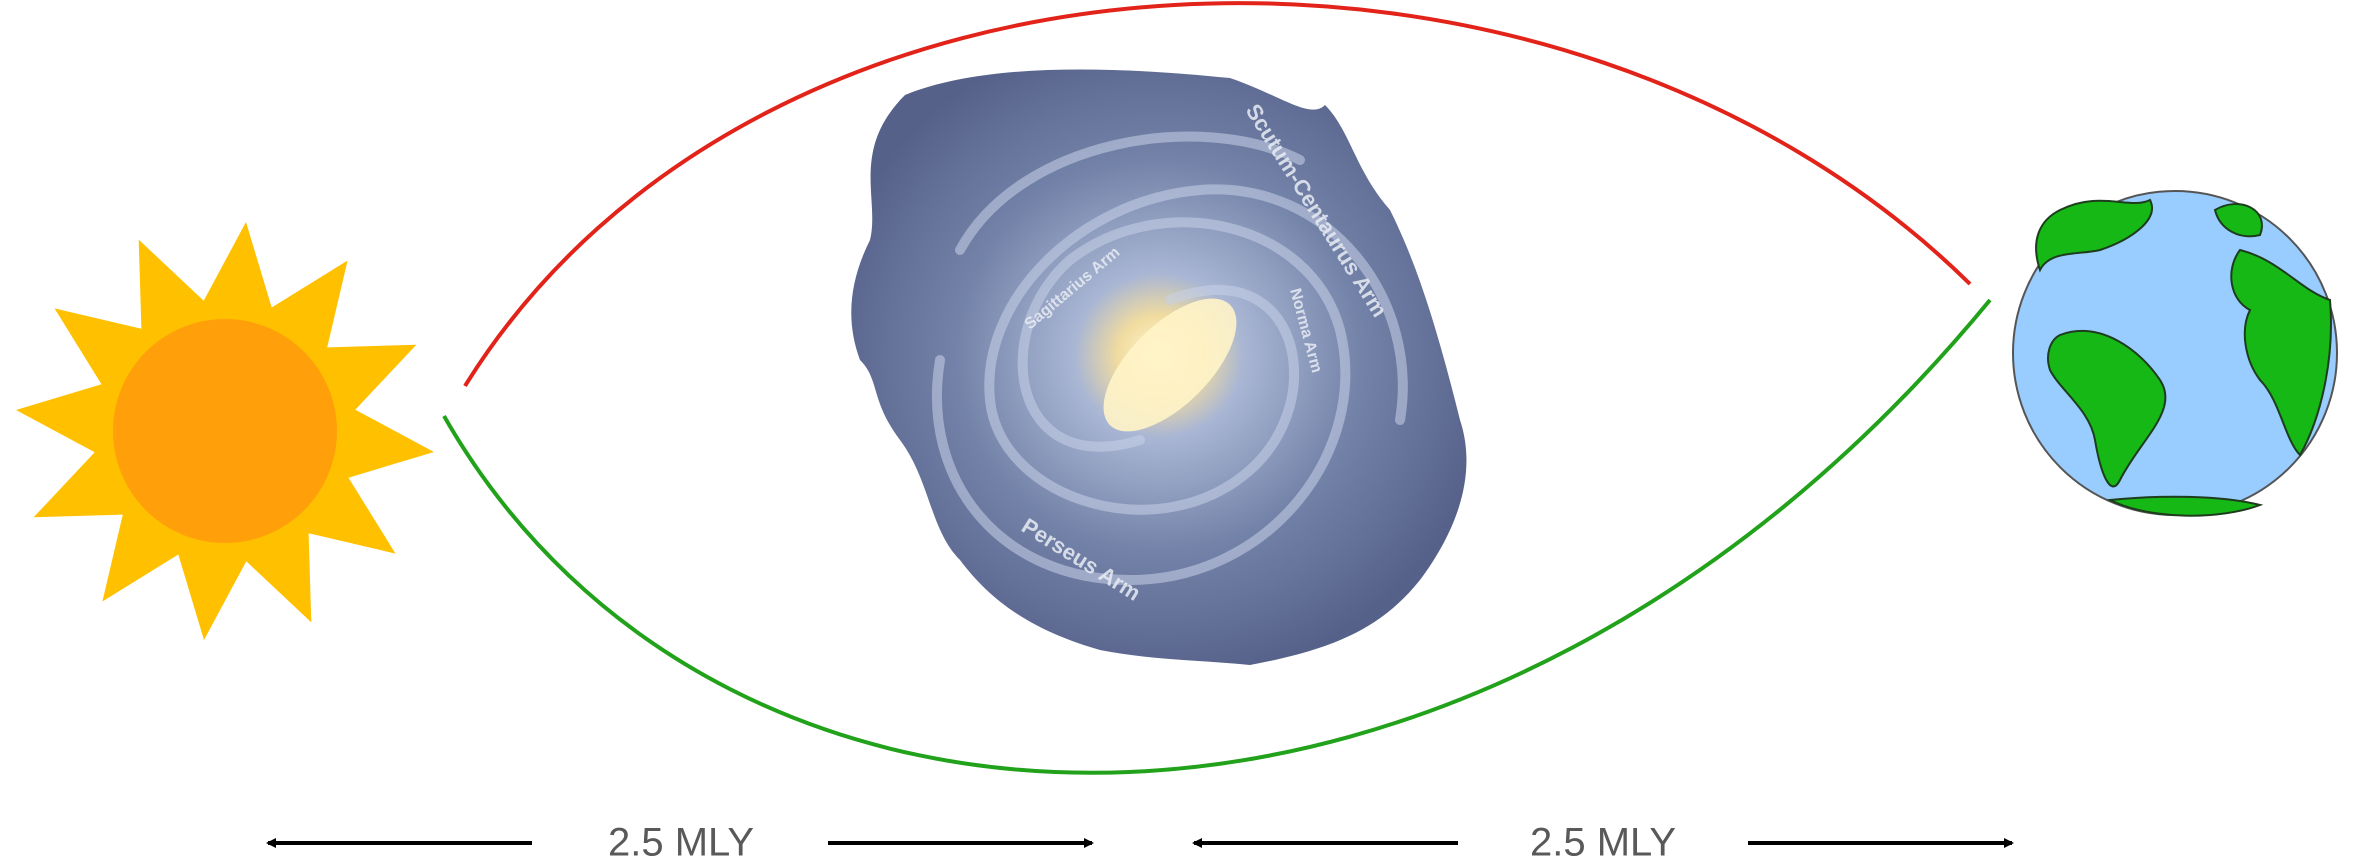 The width and height of the screenshot is (2356, 865). I want to click on sun-core, so click(225, 431).